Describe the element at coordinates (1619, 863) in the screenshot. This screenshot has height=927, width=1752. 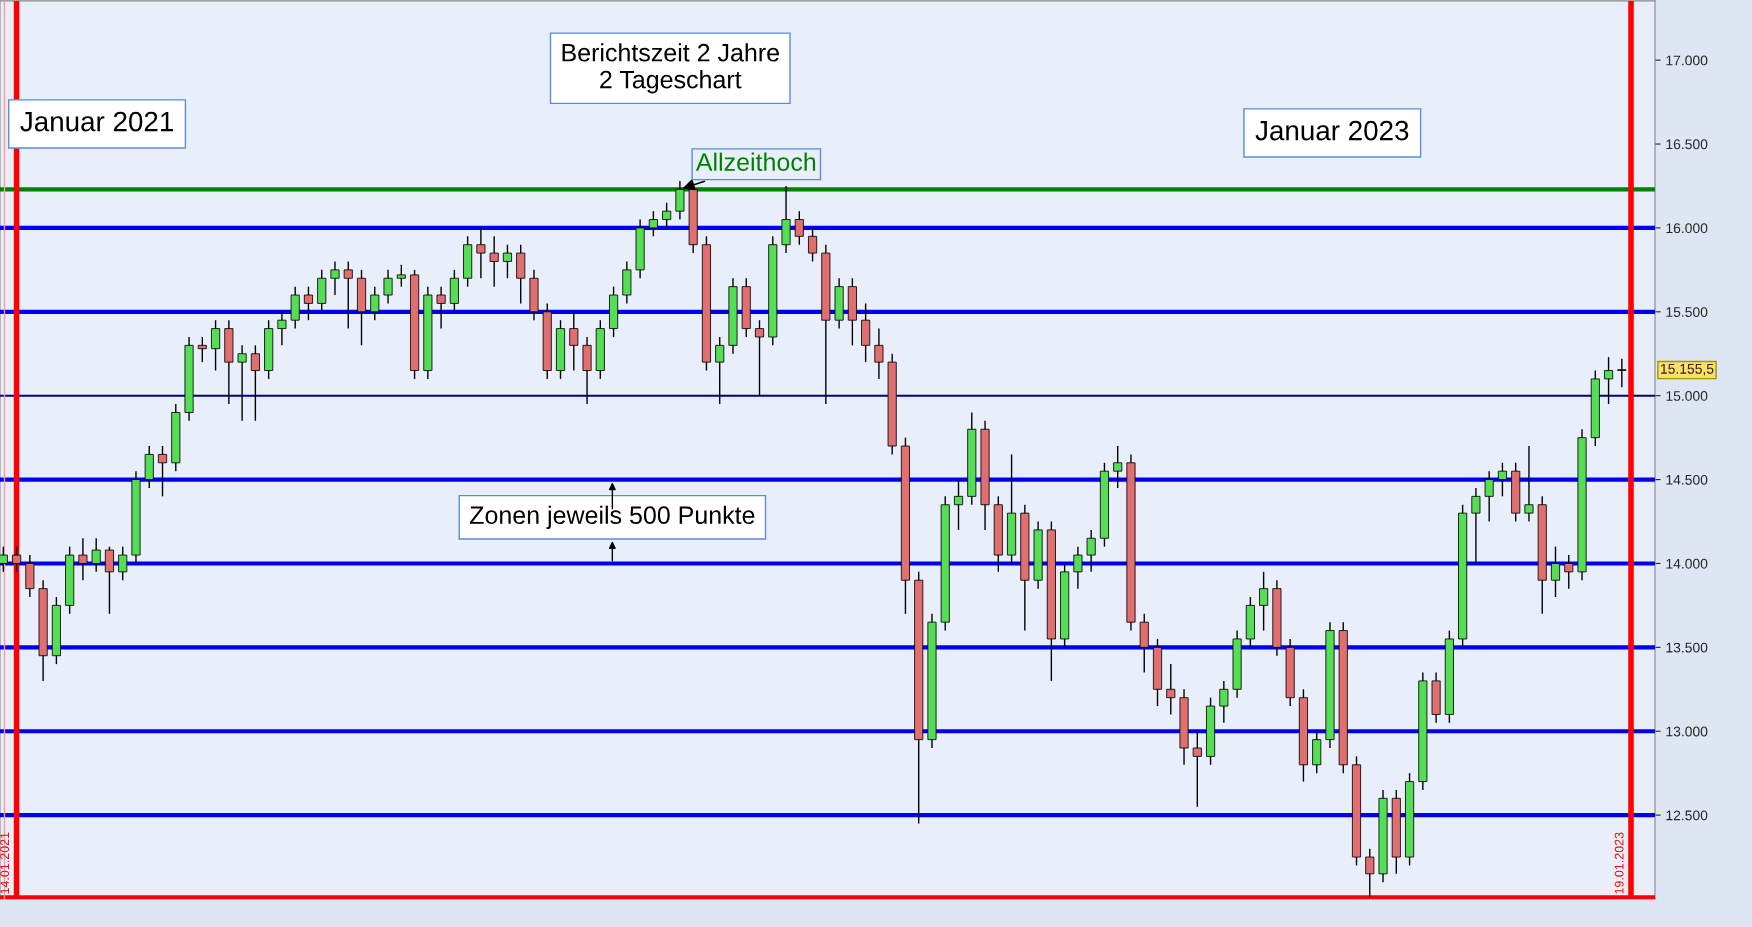
I see `annotation: 19.01.2023` at that location.